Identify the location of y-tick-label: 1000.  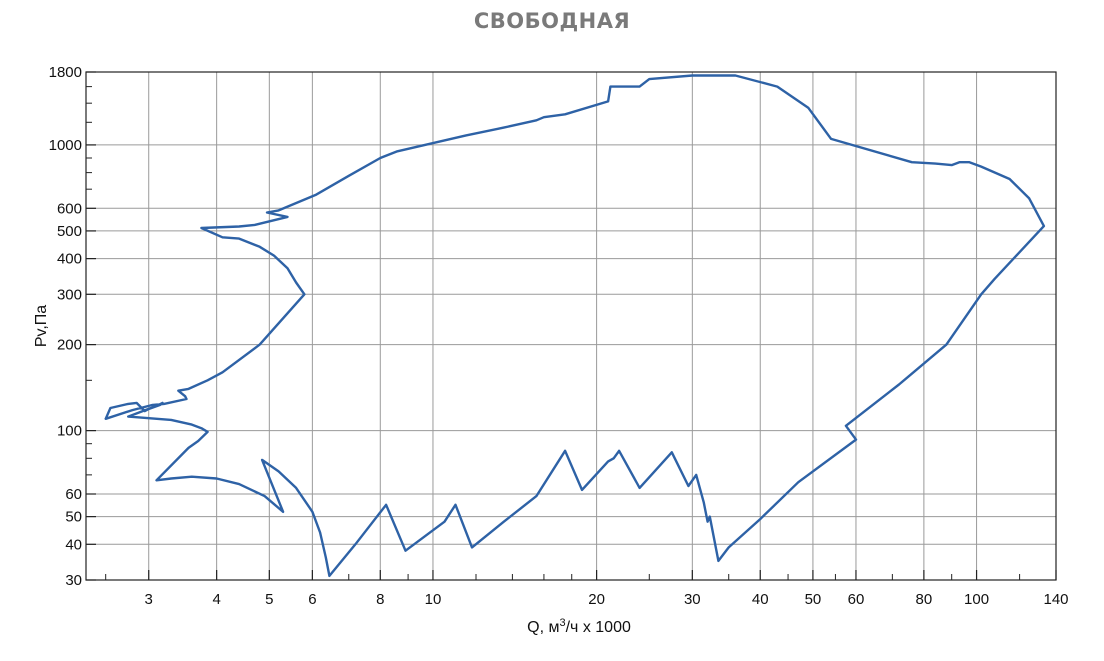
(65, 145).